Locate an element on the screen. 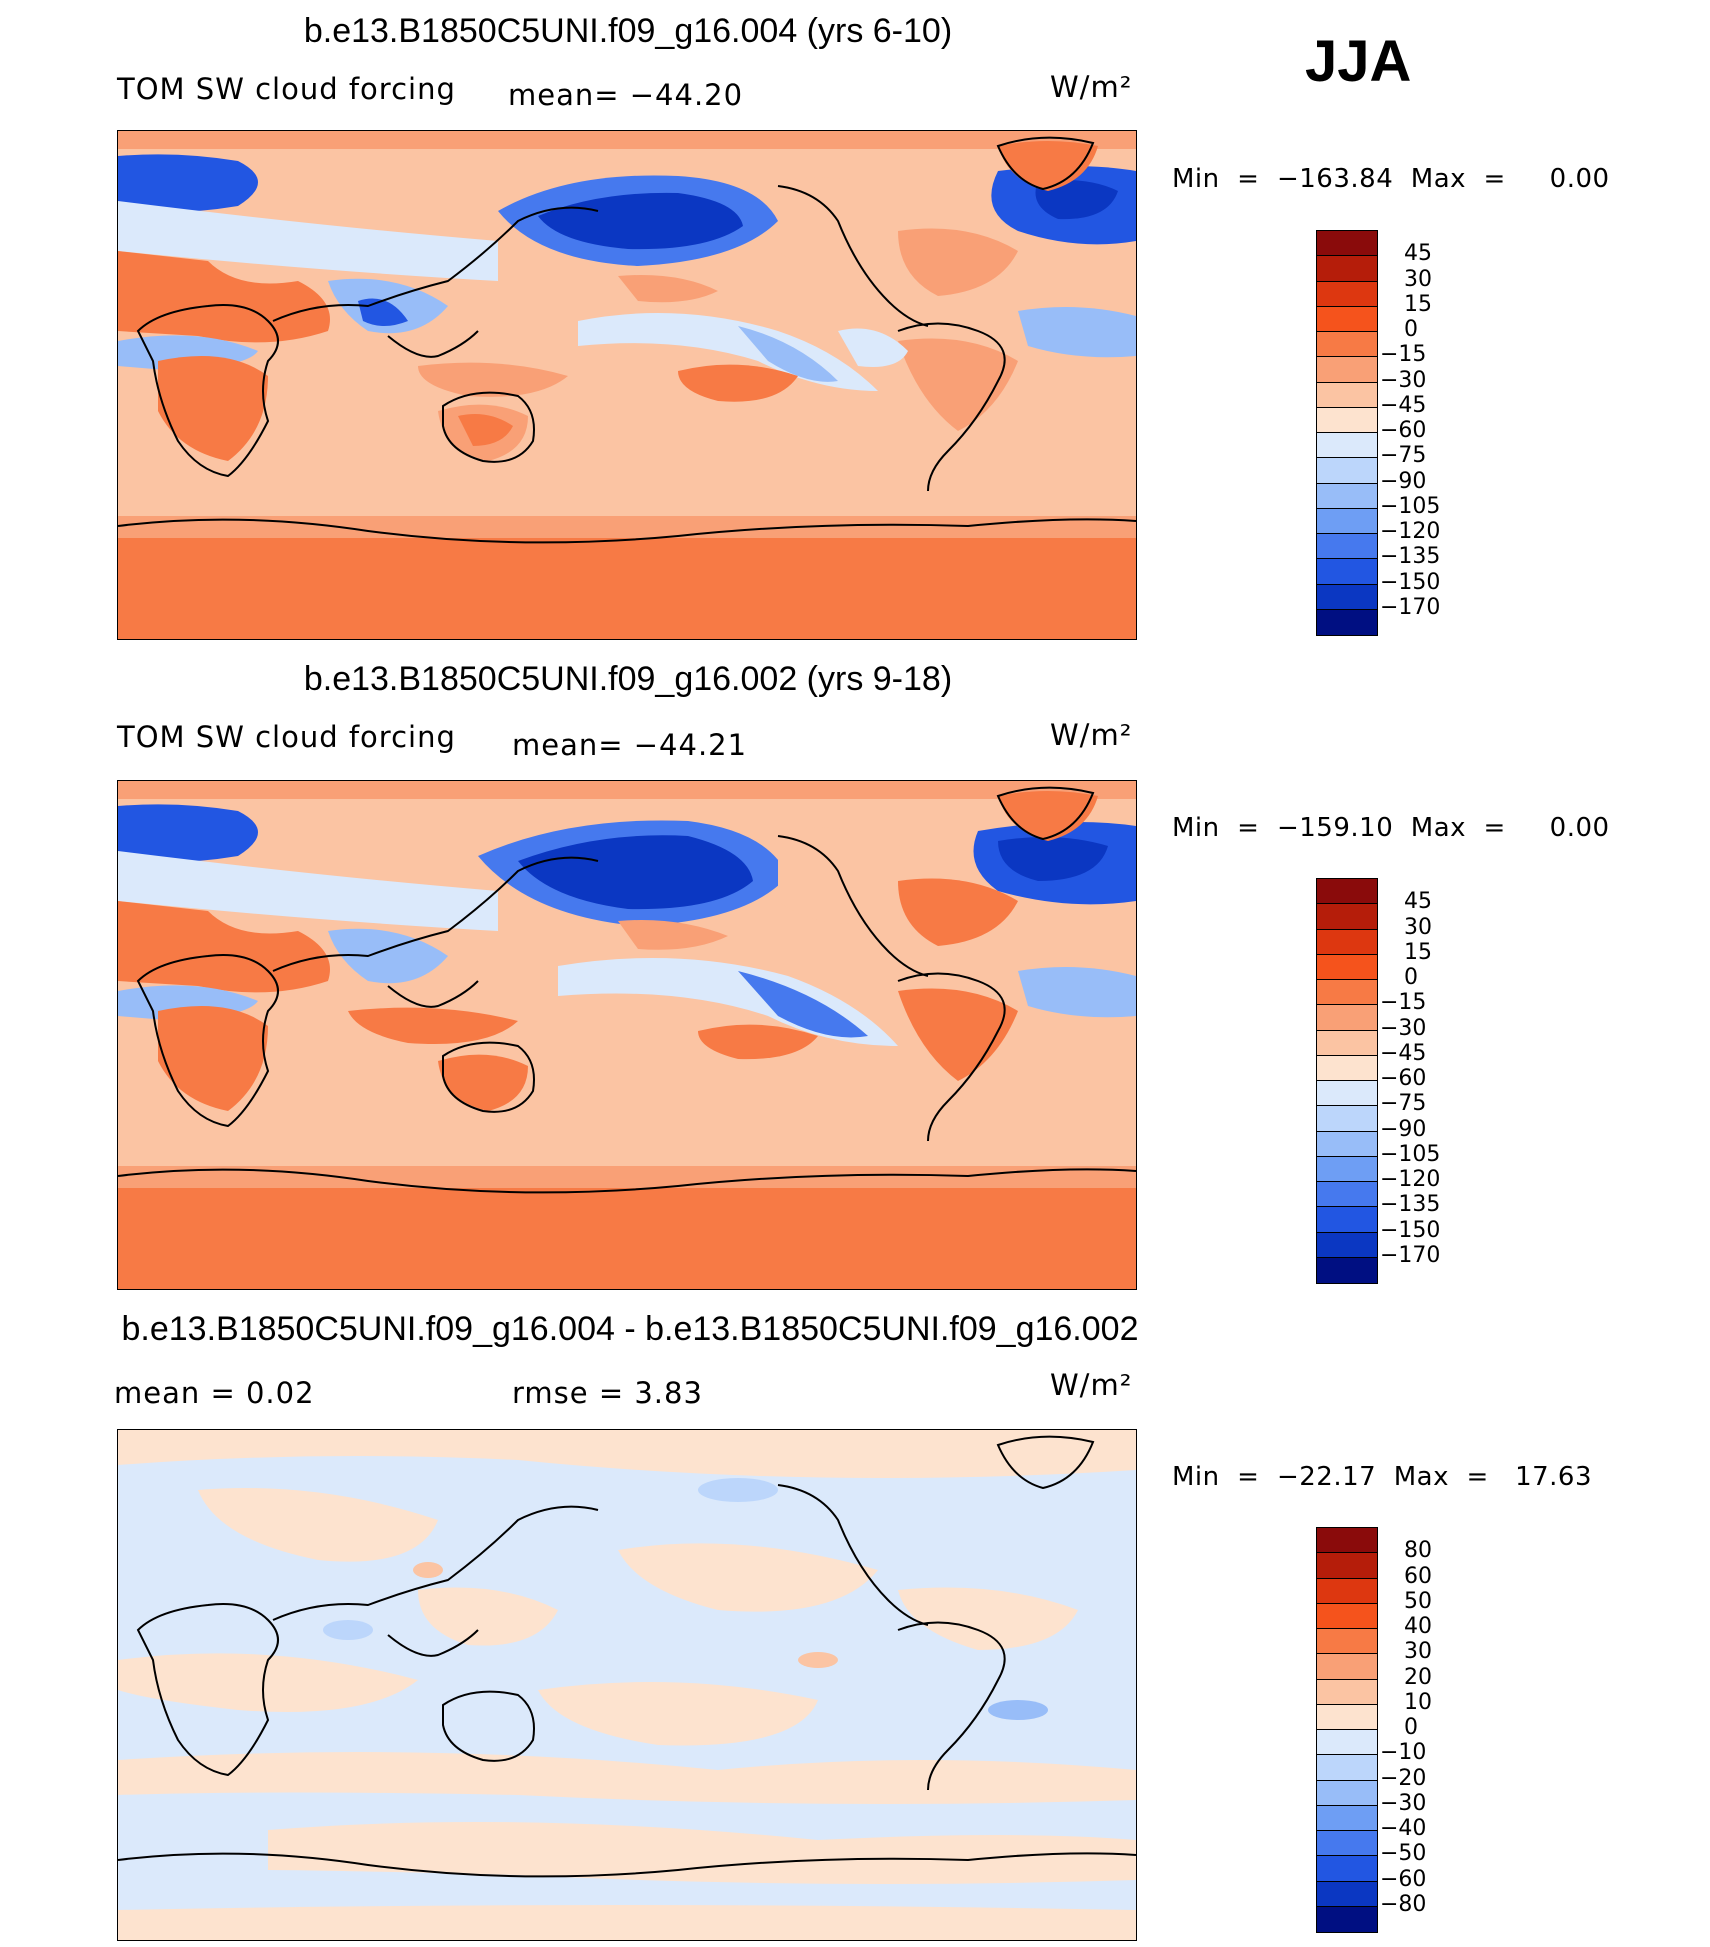  colorbar-tick-label: −10 is located at coordinates (1403, 1753).